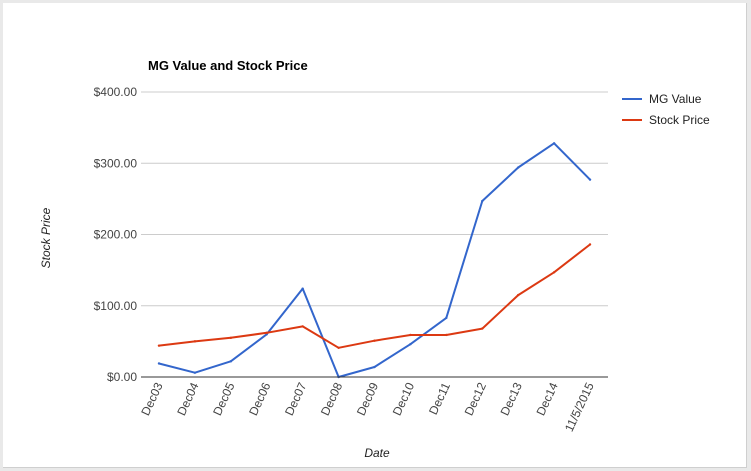 This screenshot has height=471, width=751. What do you see at coordinates (46, 237) in the screenshot?
I see `y-axis-title: Stock Price` at bounding box center [46, 237].